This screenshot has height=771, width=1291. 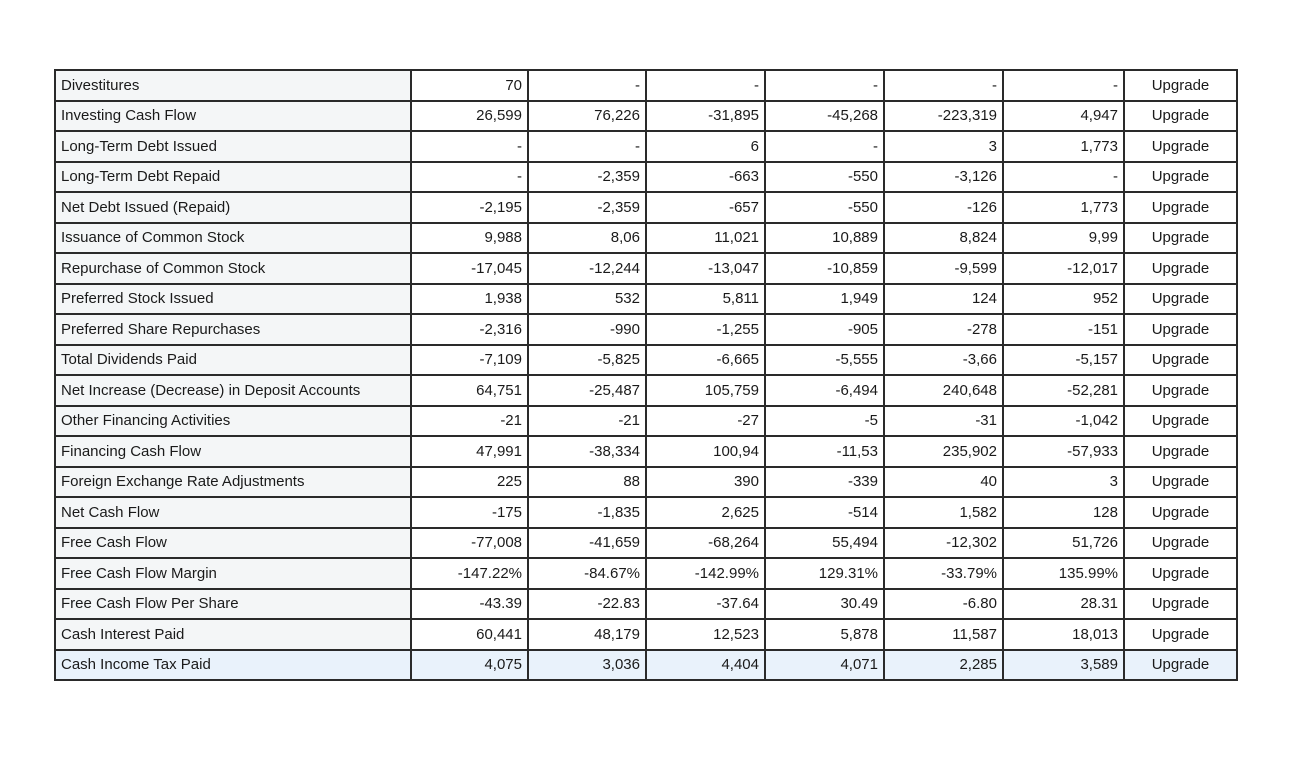 I want to click on row-label-cell: Preferred Share Repurchases, so click(x=233, y=329).